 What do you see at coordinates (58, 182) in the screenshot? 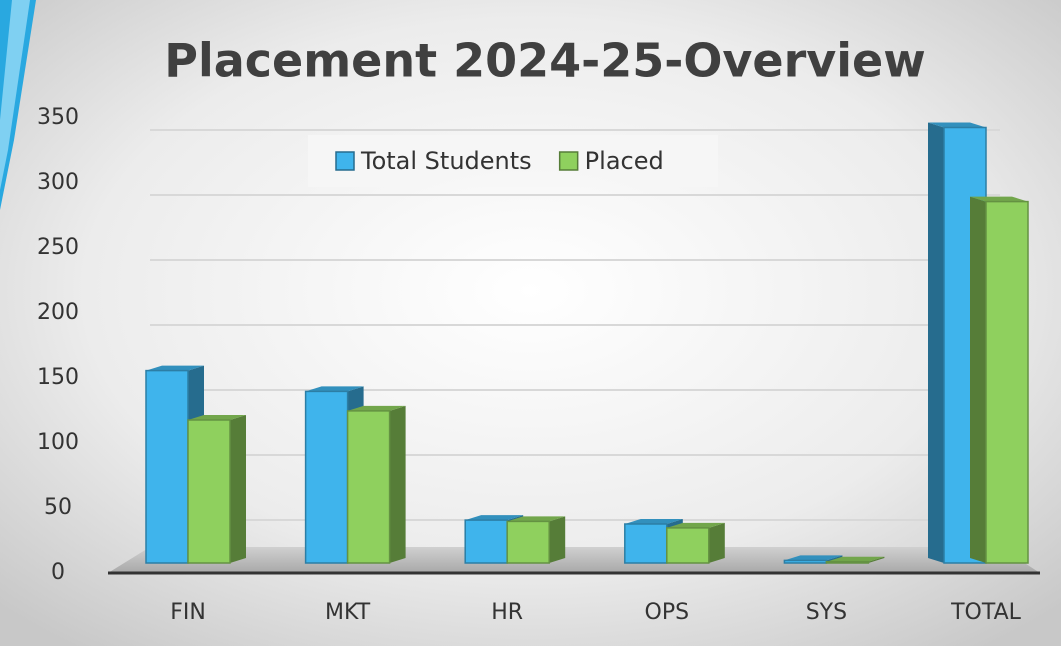
I see `y-tick-label: 300` at bounding box center [58, 182].